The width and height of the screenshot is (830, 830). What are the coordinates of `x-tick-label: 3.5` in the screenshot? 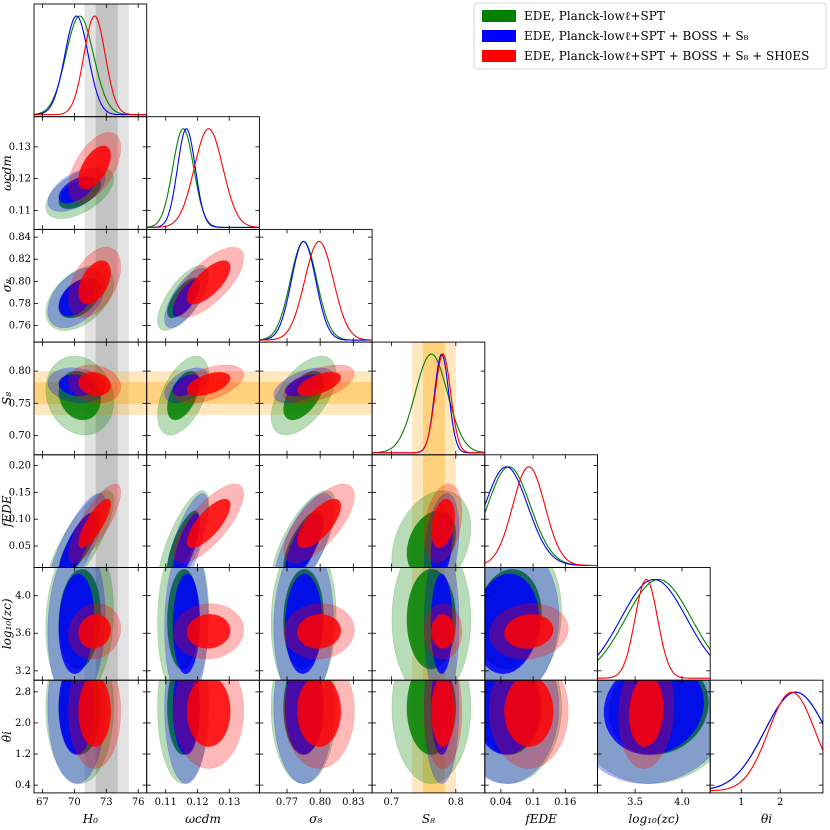 It's located at (635, 802).